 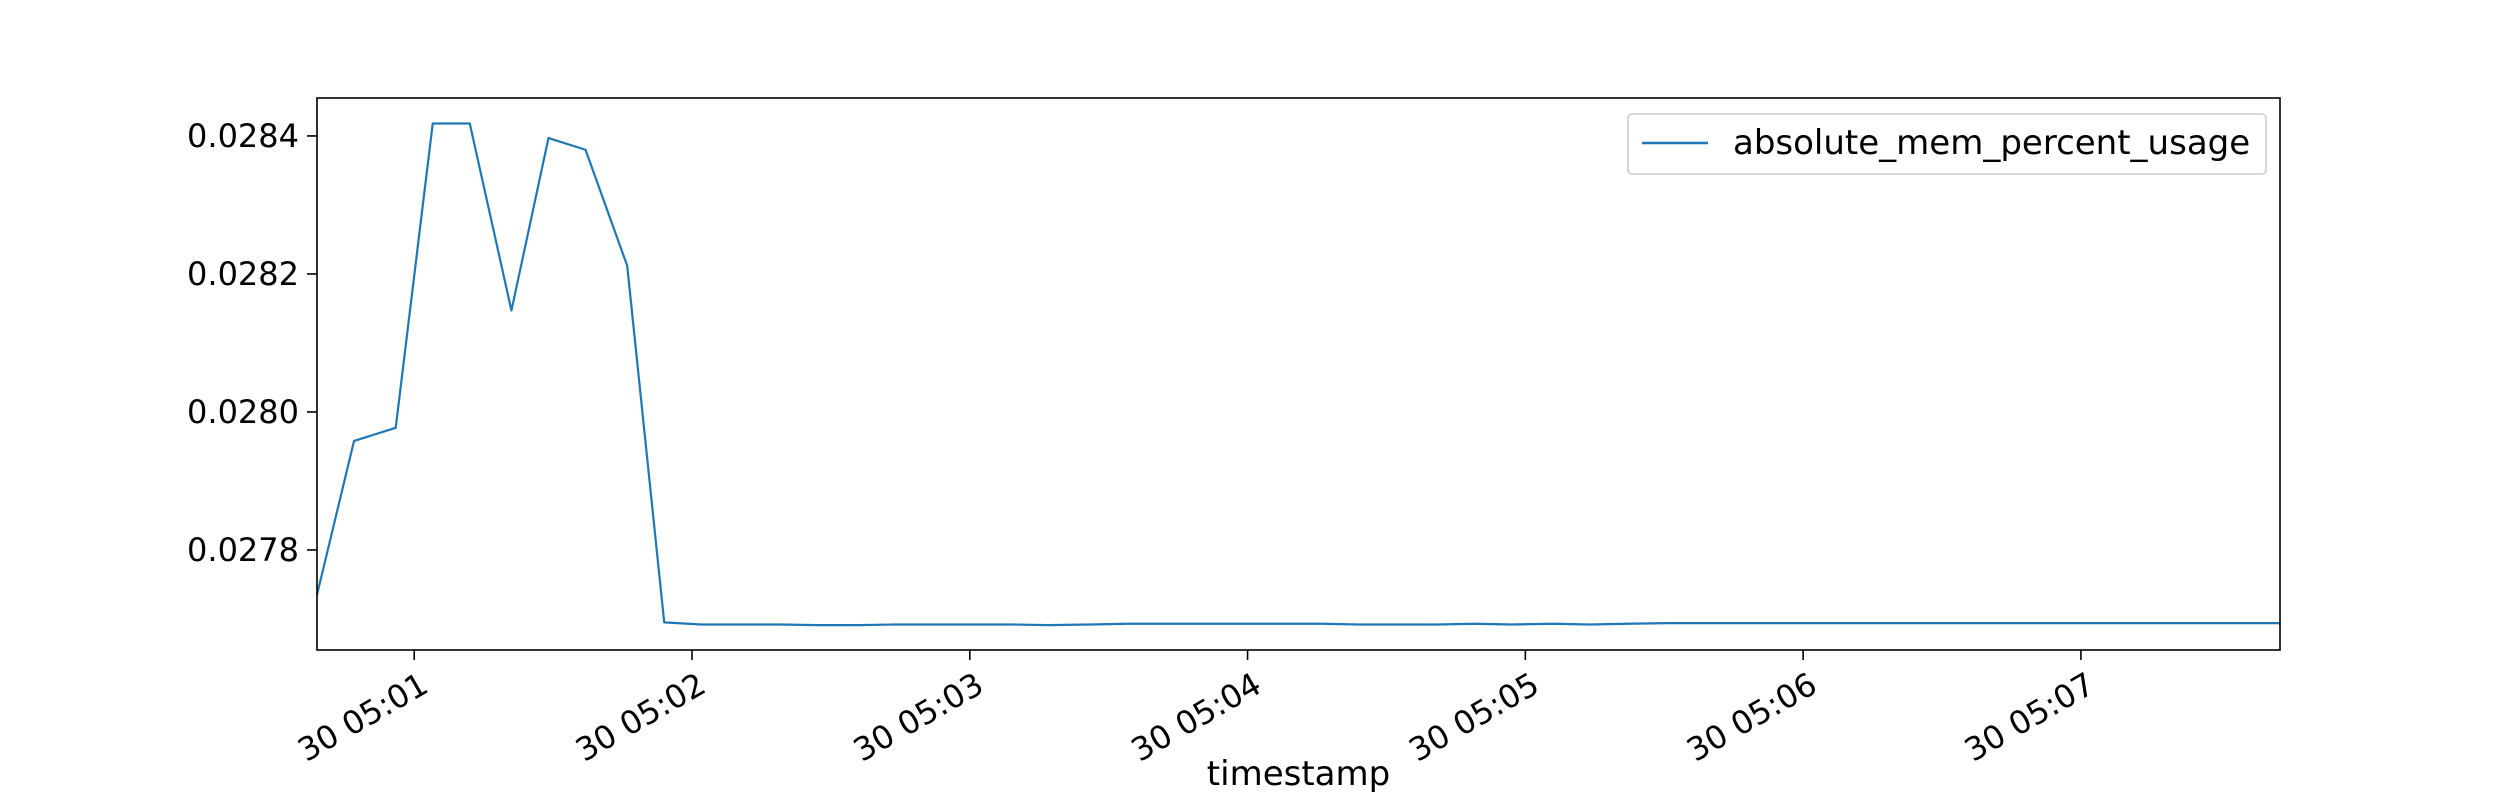 I want to click on x-tick-label: 30 05:01, so click(x=362, y=717).